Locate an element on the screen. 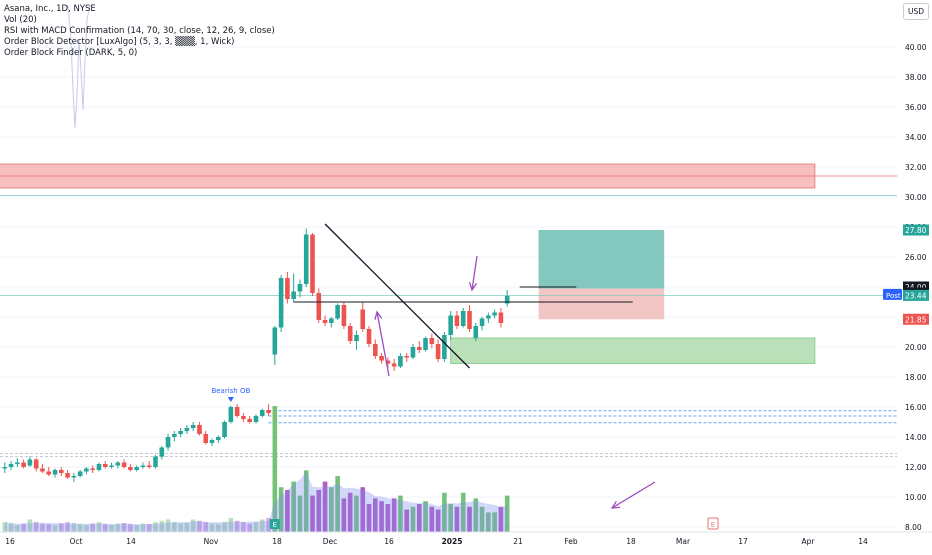 This screenshot has height=555, width=932. ob-finder-label: Order Block Finder (DARK, 5, 0) is located at coordinates (71, 53).